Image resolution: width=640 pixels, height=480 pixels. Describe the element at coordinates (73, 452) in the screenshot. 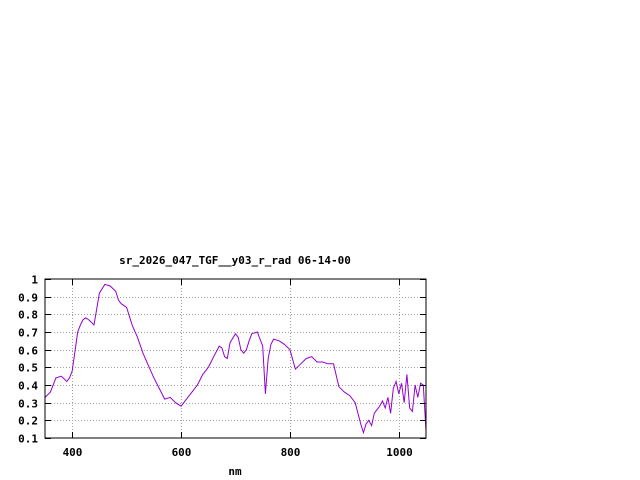

I see `x-tick-label: 400` at that location.